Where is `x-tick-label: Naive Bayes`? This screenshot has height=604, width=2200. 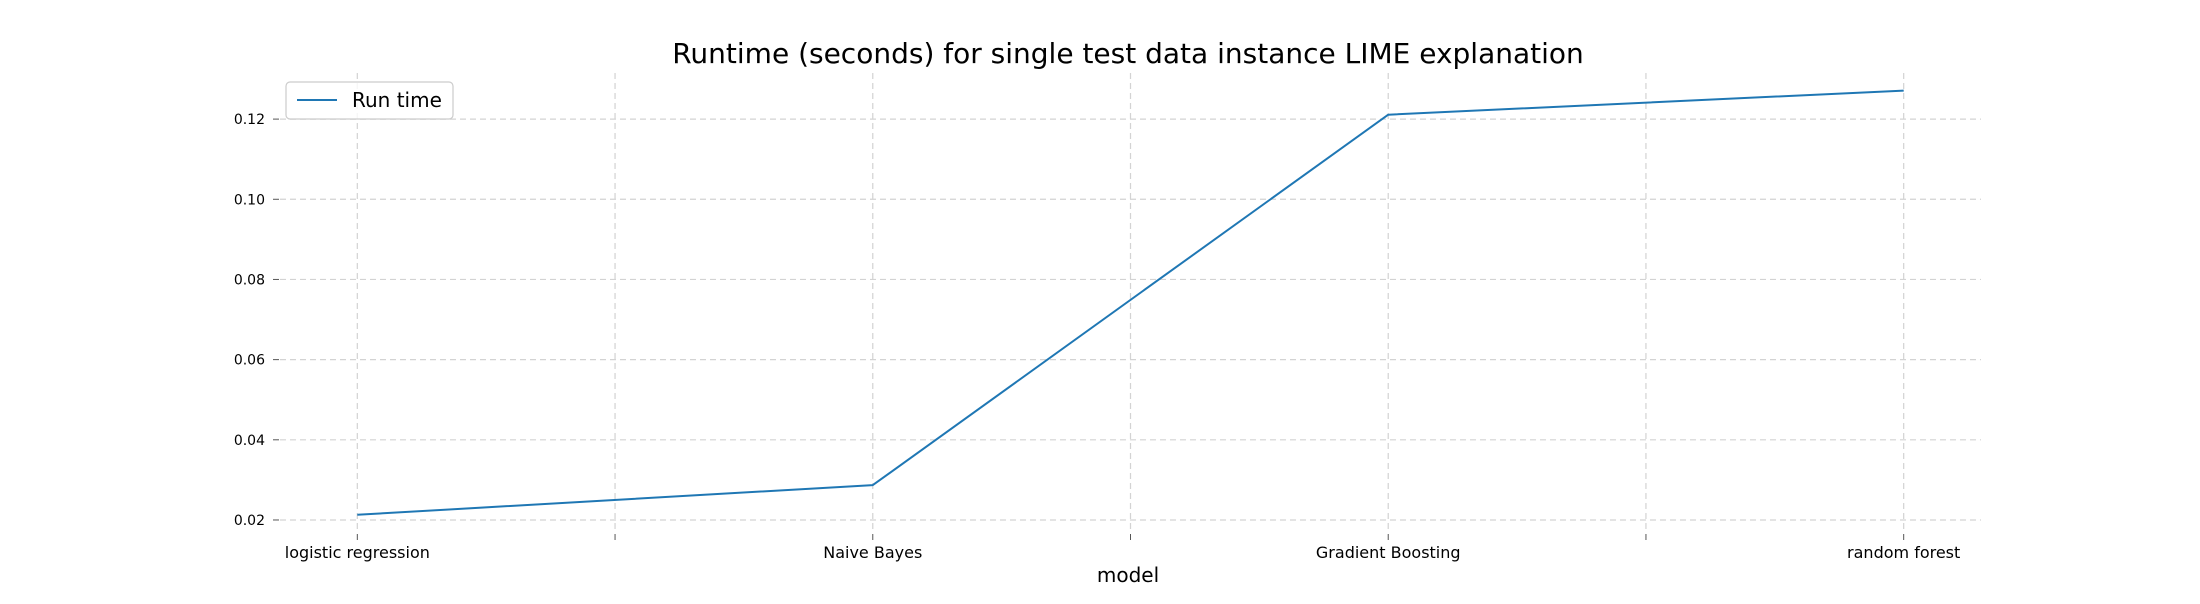 x-tick-label: Naive Bayes is located at coordinates (872, 552).